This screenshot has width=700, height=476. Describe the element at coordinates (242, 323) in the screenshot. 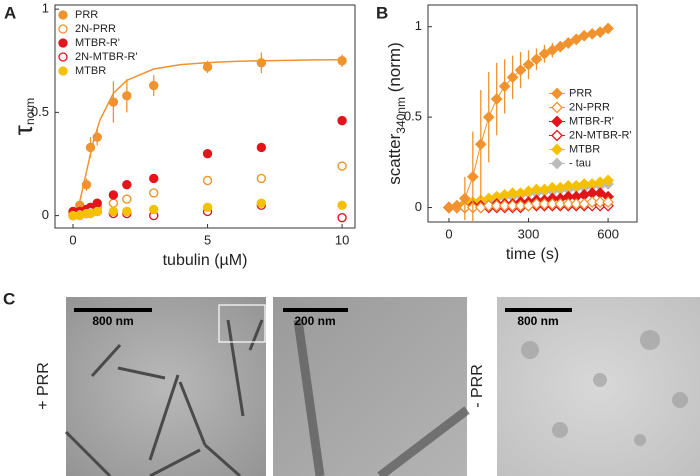

I see `inset-box` at that location.